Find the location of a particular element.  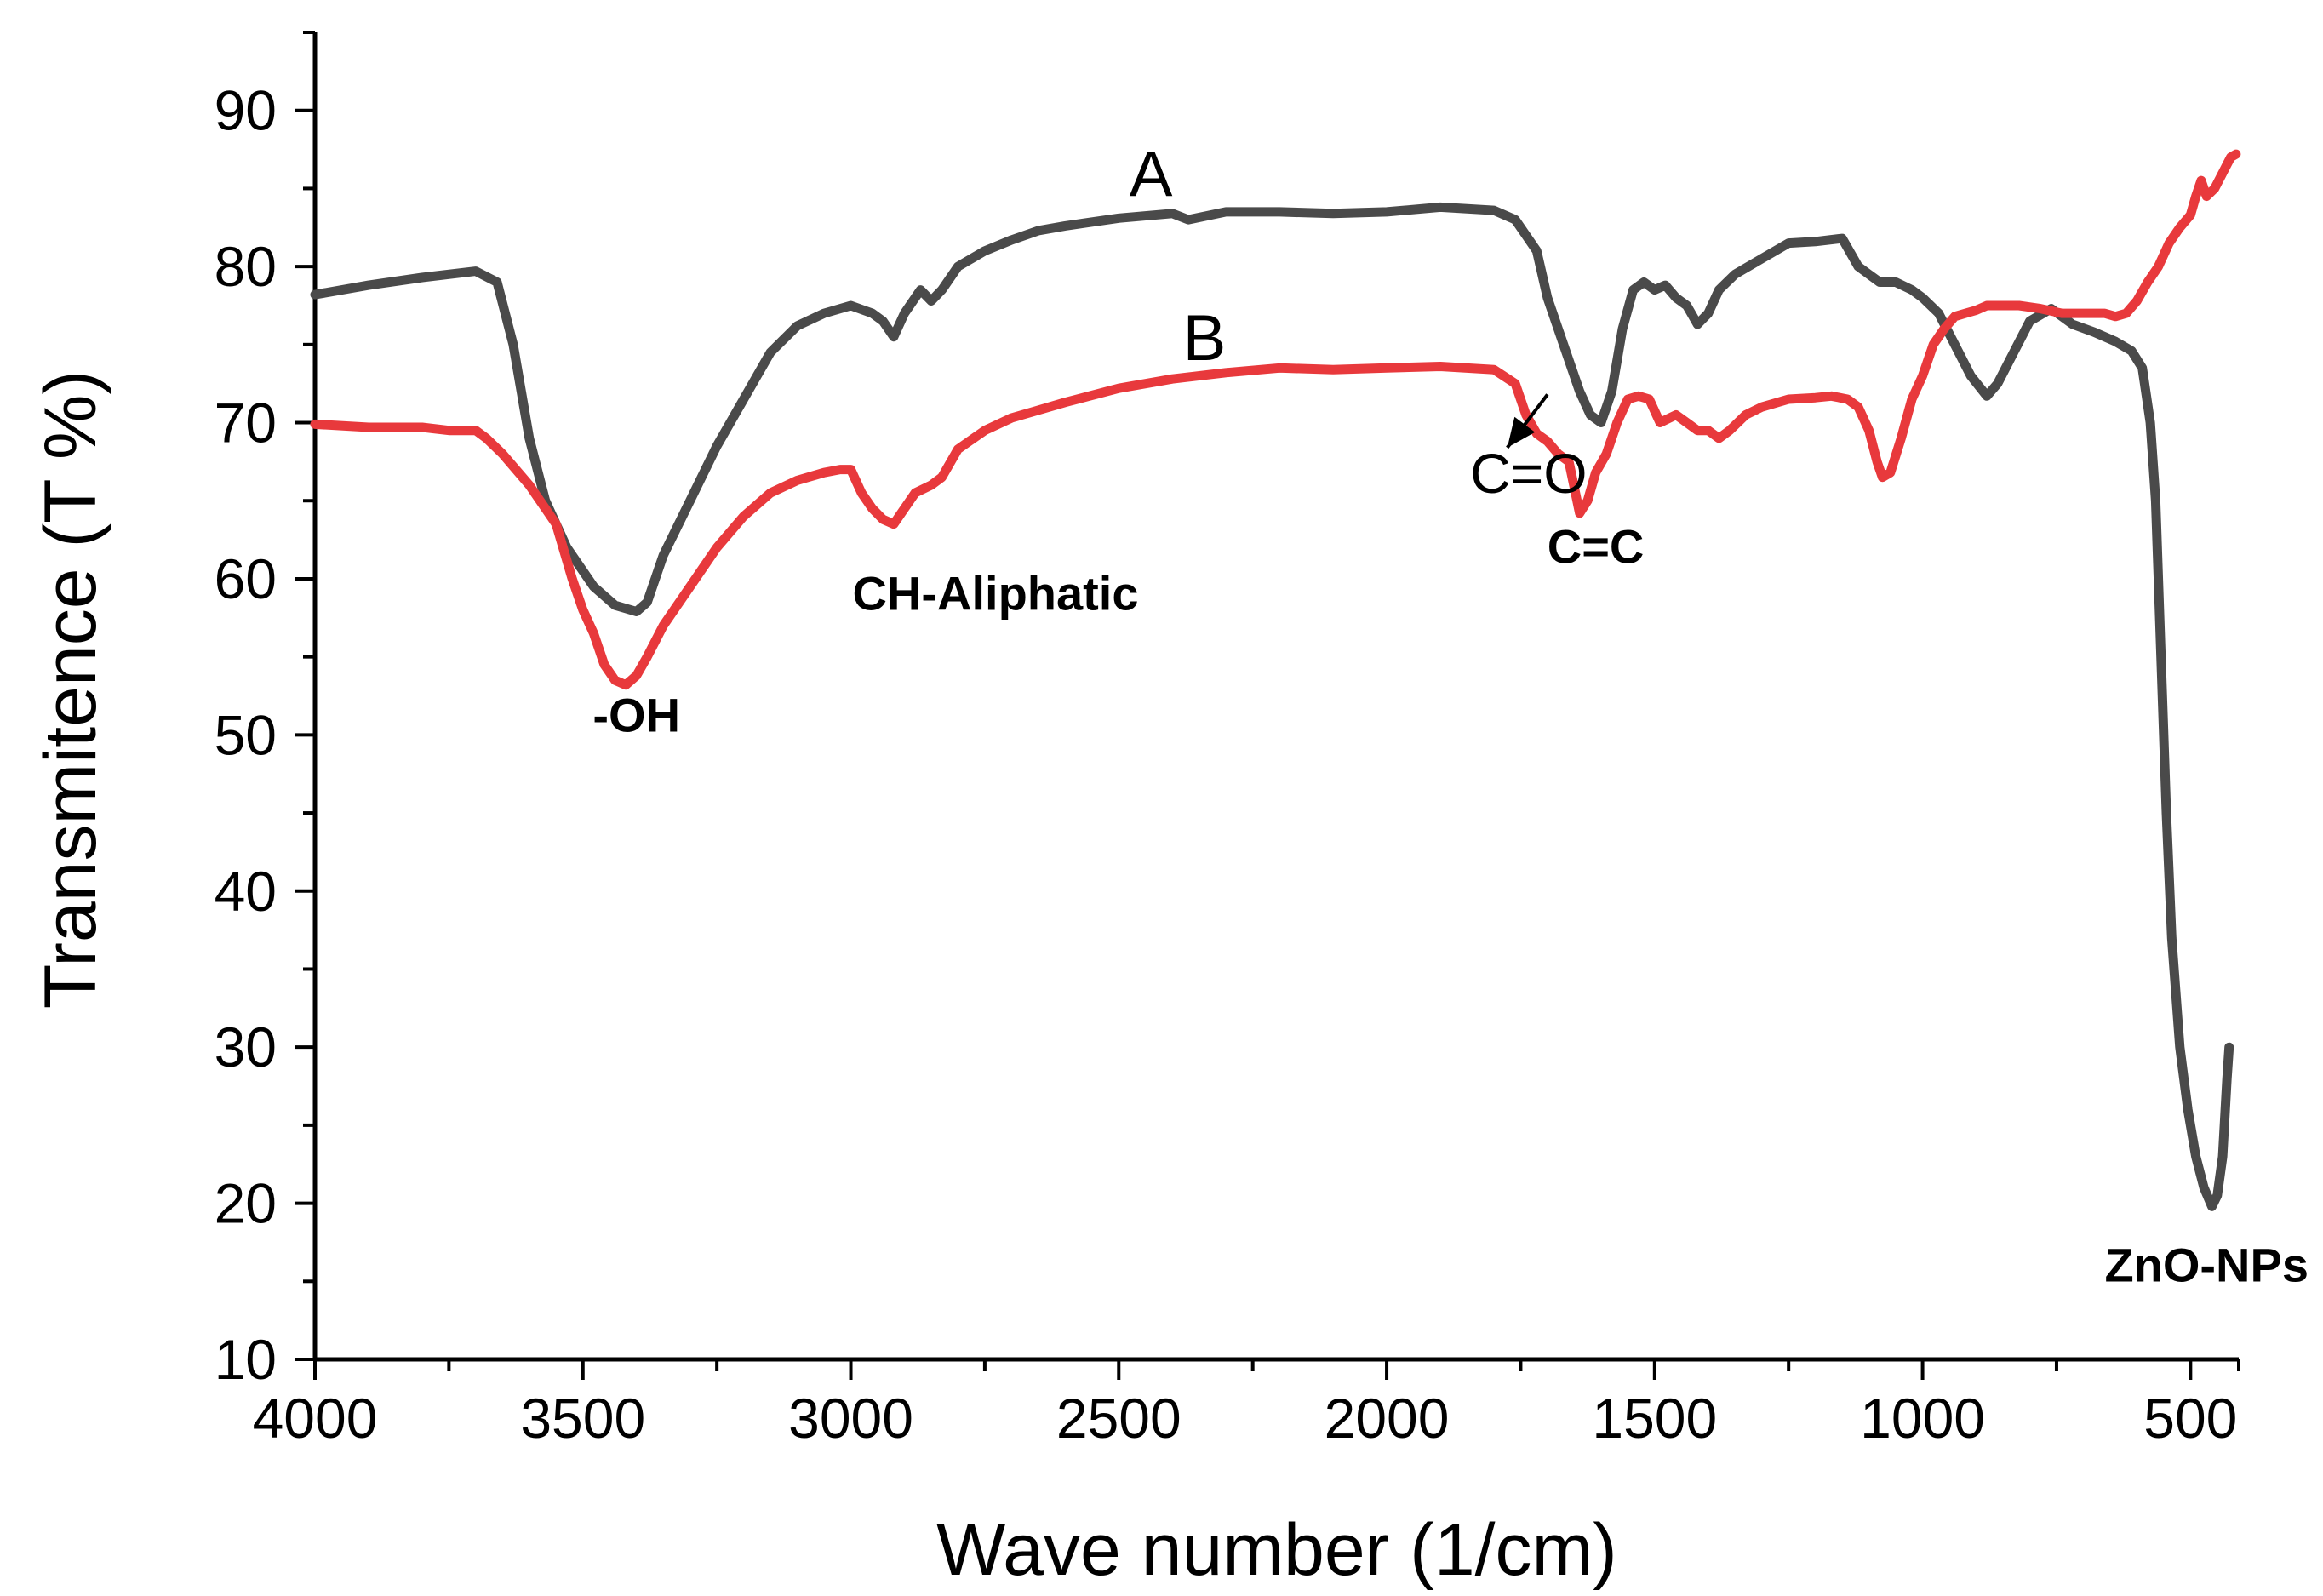

annotation-zno-nps: ZnO-NPs is located at coordinates (2206, 1264).